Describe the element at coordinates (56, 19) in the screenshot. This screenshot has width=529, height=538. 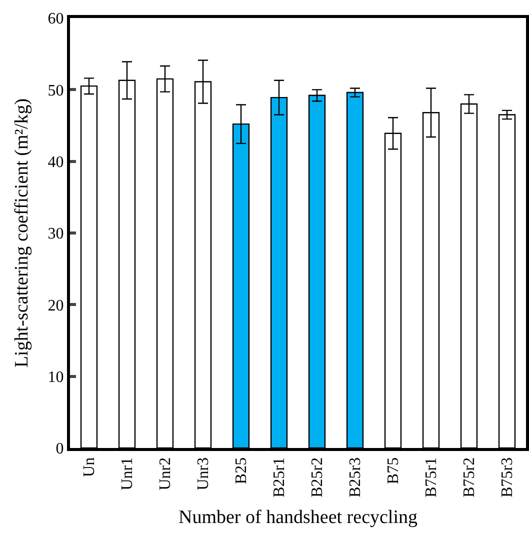
I see `y-tick-label: 60` at that location.